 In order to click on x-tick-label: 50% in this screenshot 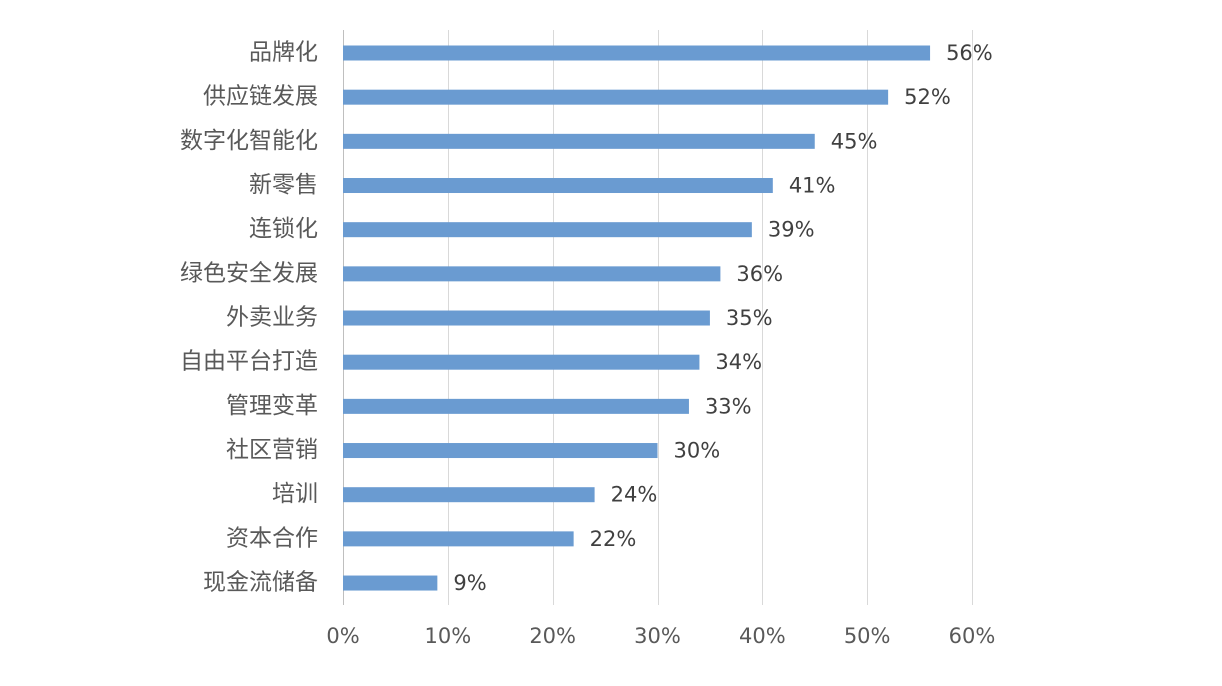, I will do `click(867, 636)`.